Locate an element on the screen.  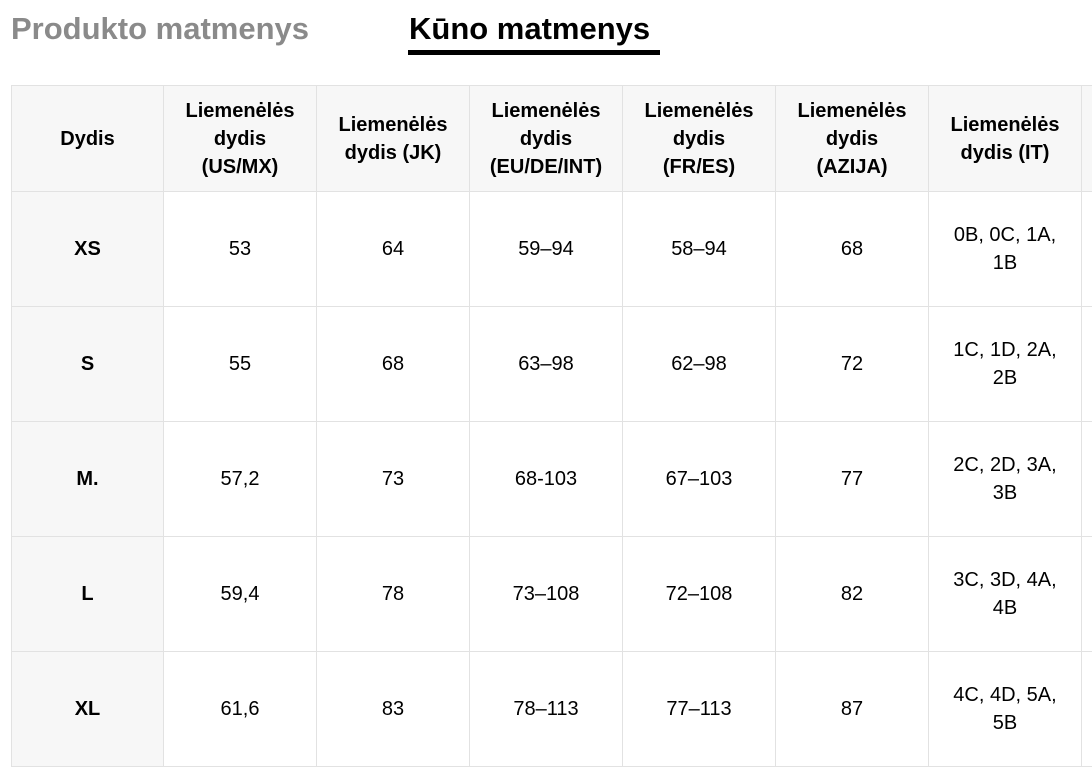
column-header: Liemenėlės dydis (US/MX) is located at coordinates (240, 138).